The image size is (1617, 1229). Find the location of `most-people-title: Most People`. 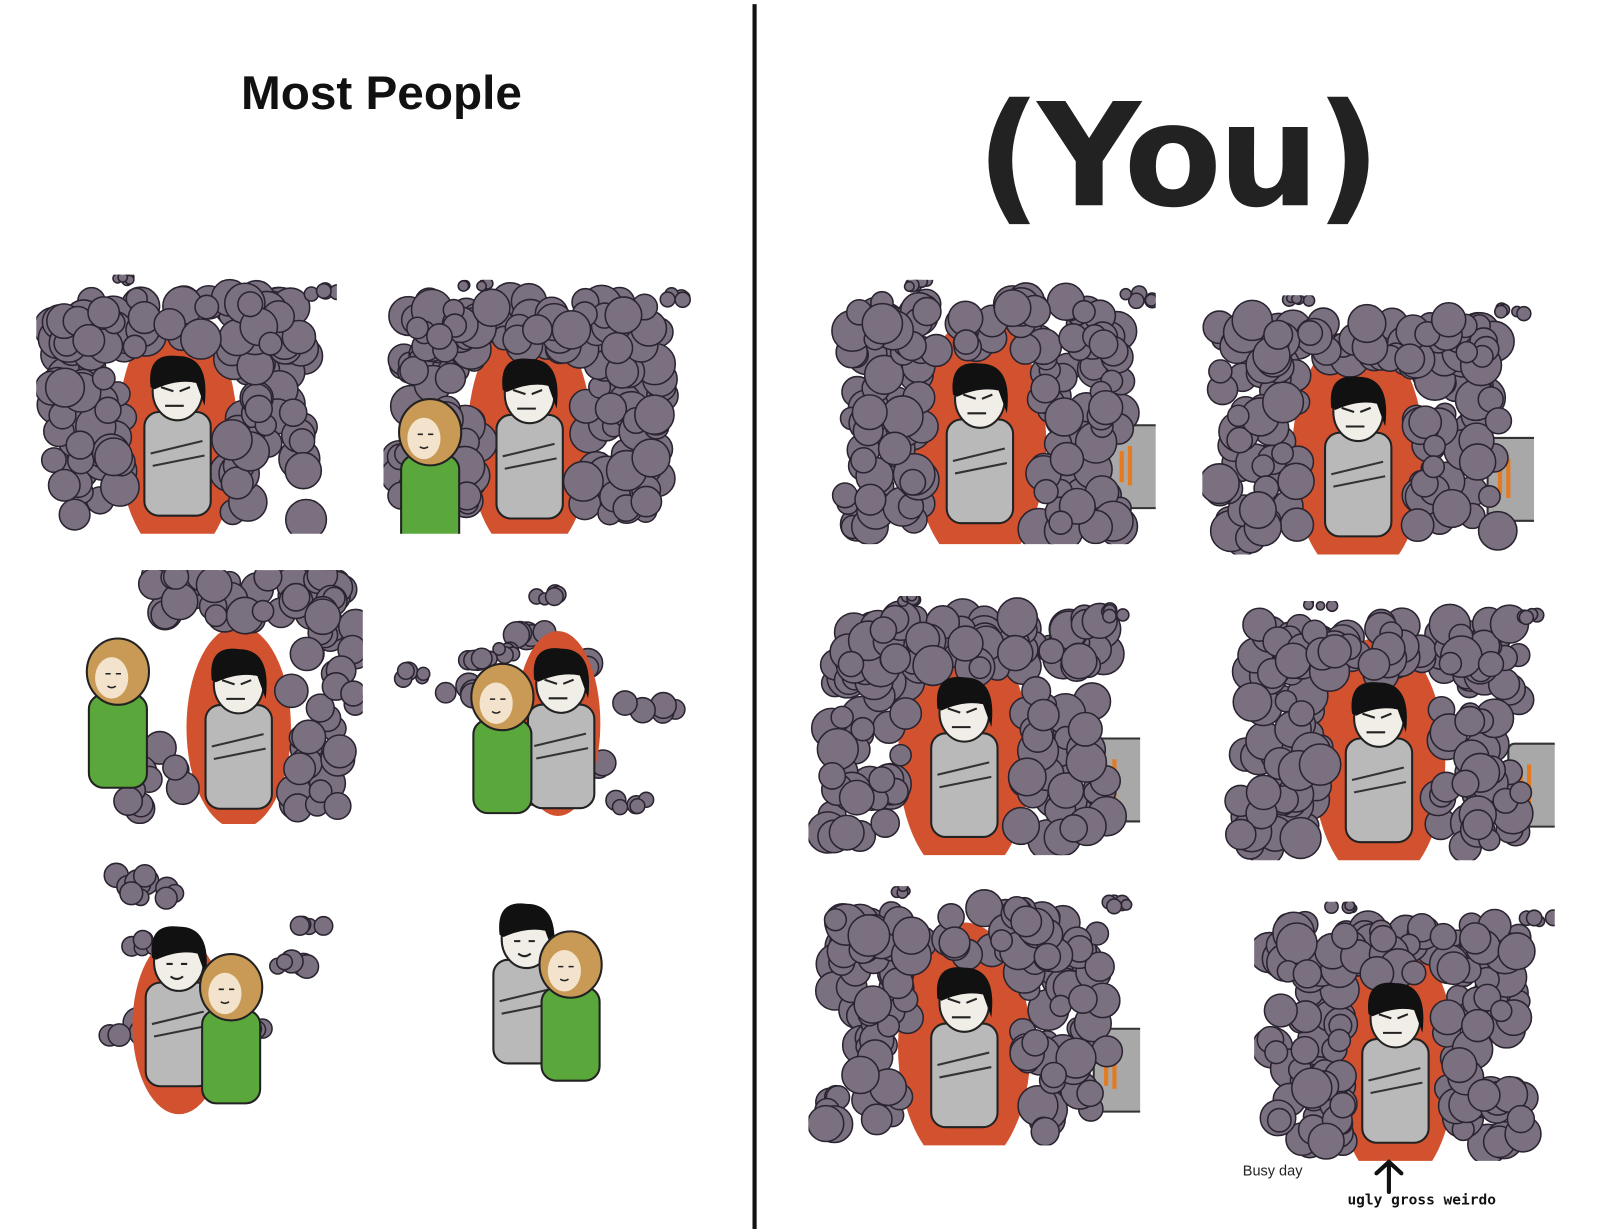

most-people-title: Most People is located at coordinates (381, 92).